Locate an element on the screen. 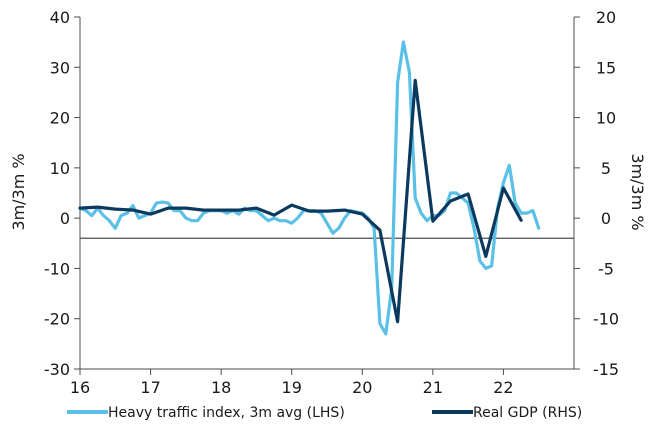 This screenshot has width=649, height=428. left-tick-label: 40 is located at coordinates (60, 17).